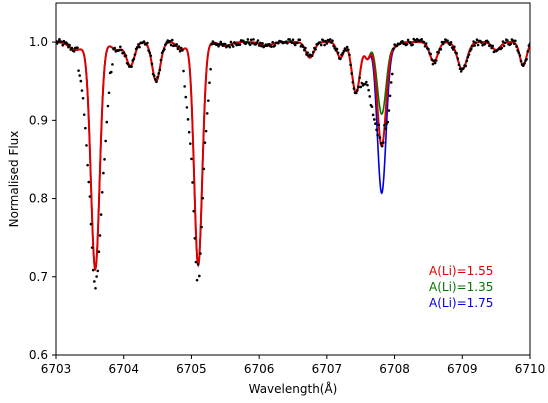  Describe the element at coordinates (56, 369) in the screenshot. I see `x-tick-label: 6703` at that location.